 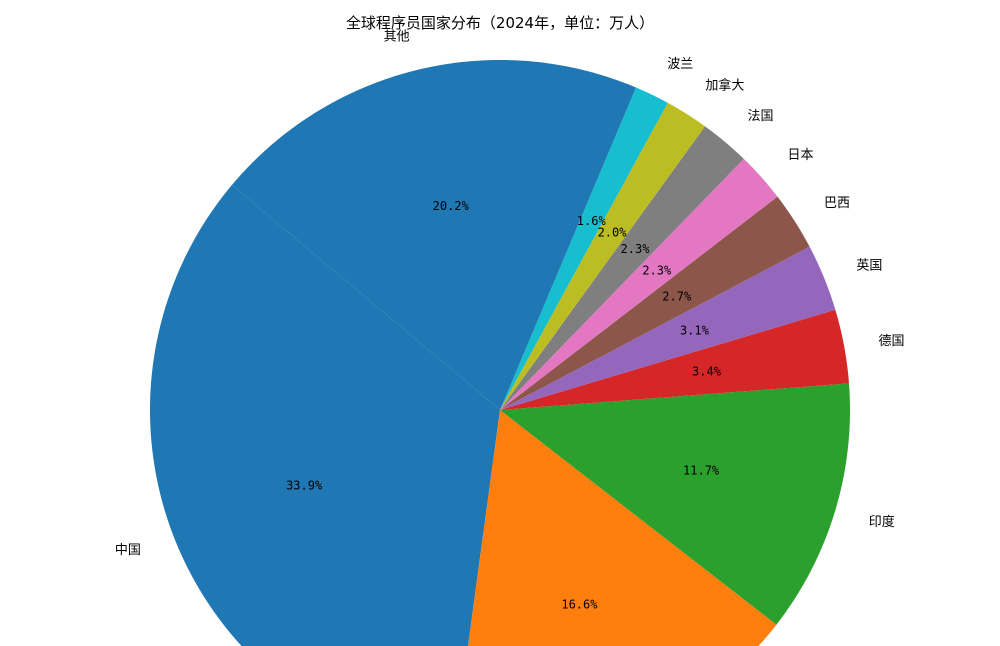 I want to click on chart-title: 全球程序员国家分布（2024年，单位：万人）, so click(x=500, y=23).